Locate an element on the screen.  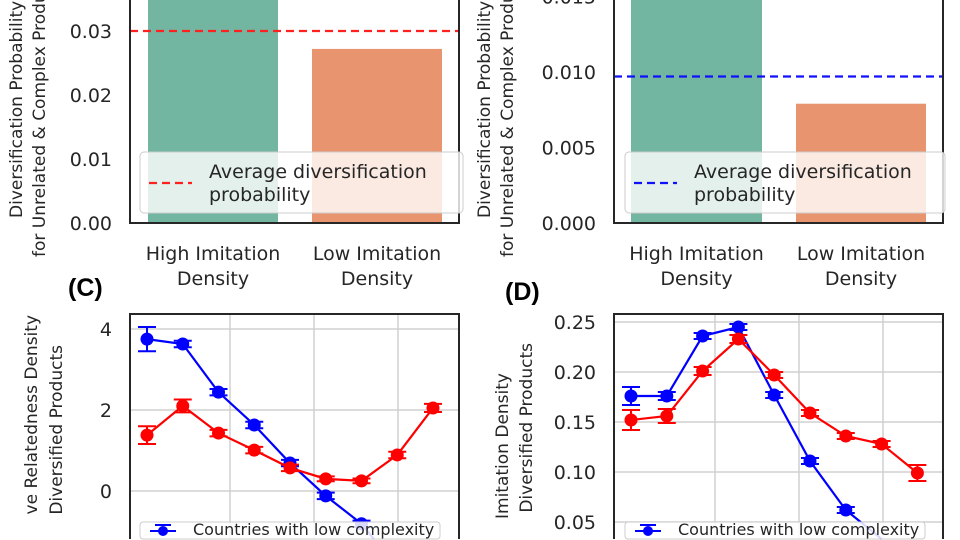
y-tick-label: 0.01 is located at coordinates (91, 160).